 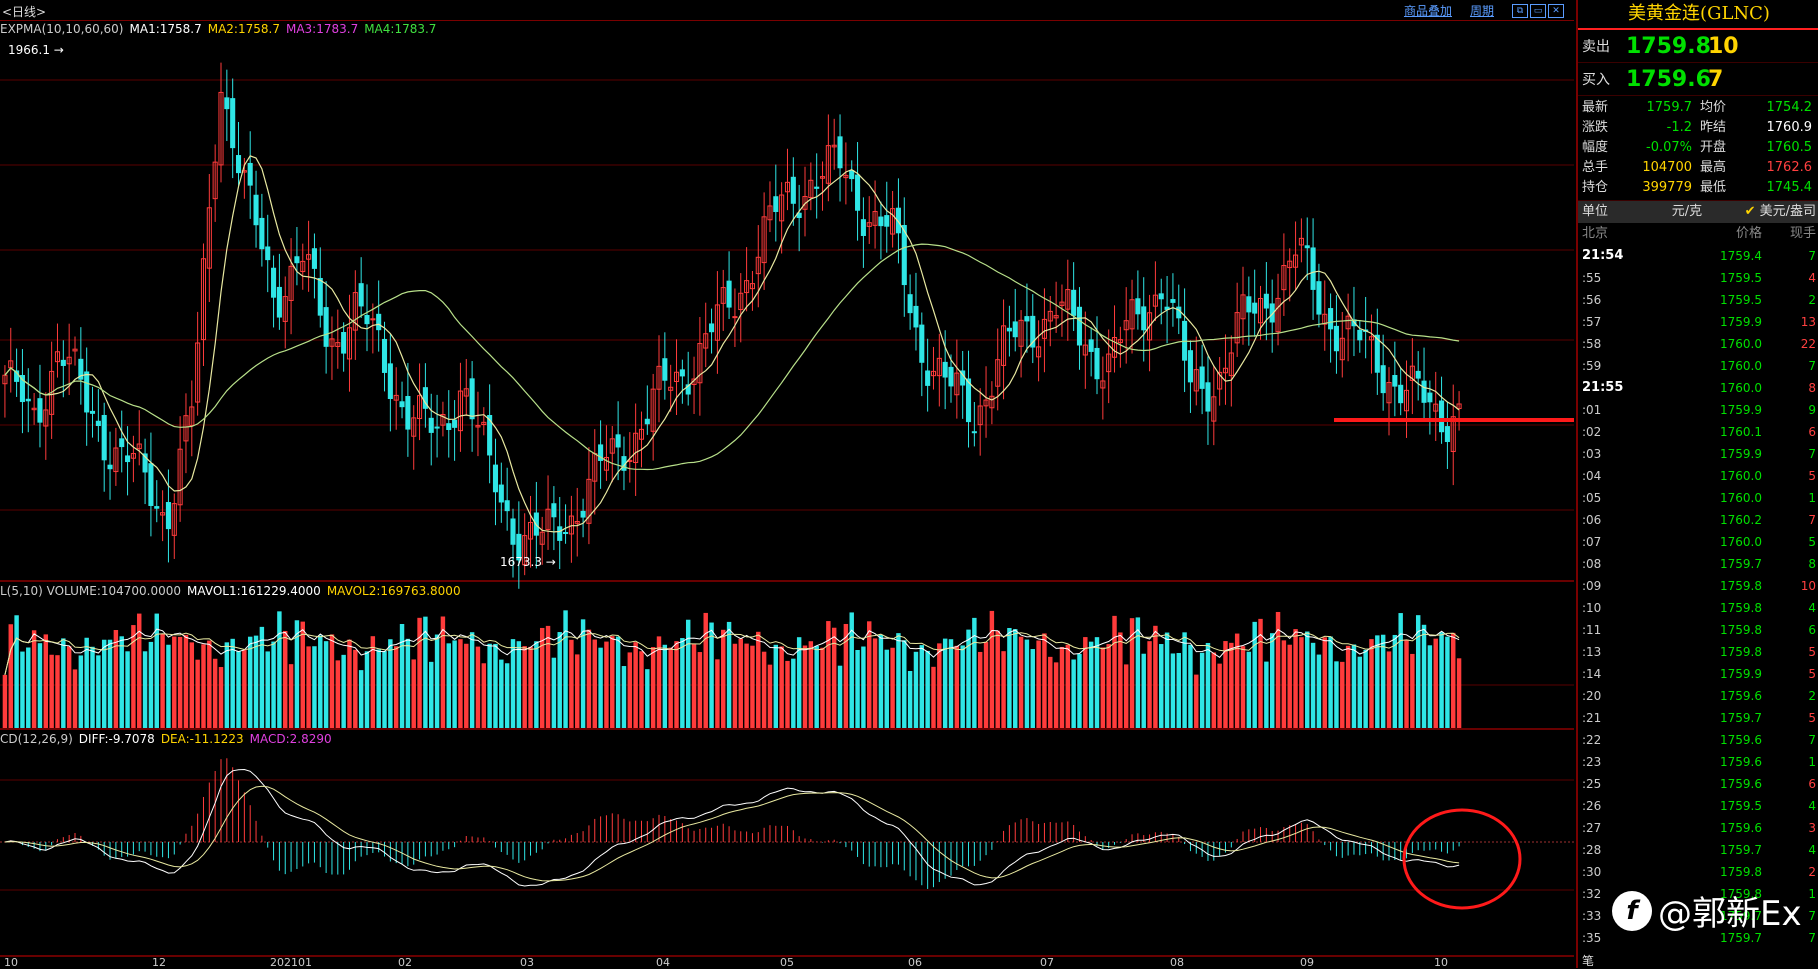 I want to click on tick-row: :20 1759.6 2, so click(x=1698, y=696).